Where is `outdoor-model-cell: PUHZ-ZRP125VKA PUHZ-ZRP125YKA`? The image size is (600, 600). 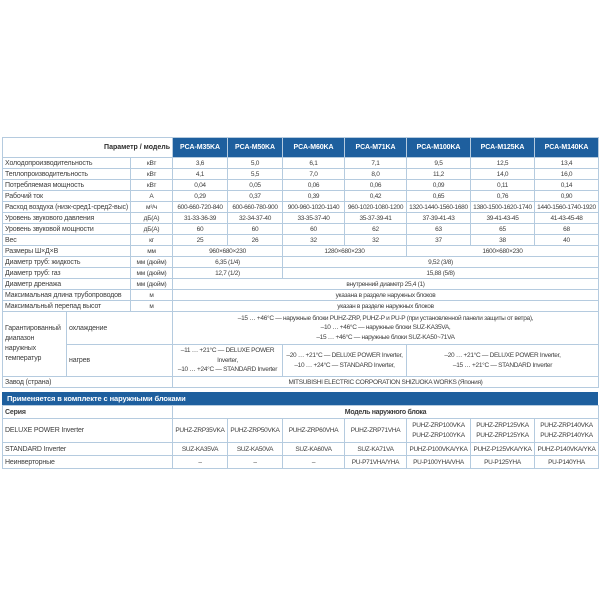 outdoor-model-cell: PUHZ-ZRP125VKA PUHZ-ZRP125YKA is located at coordinates (502, 430).